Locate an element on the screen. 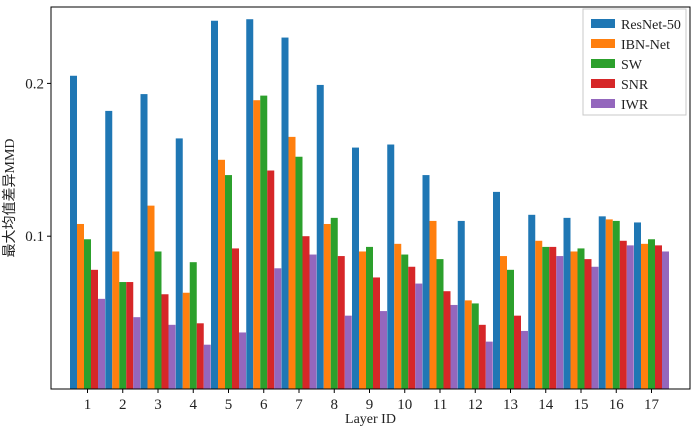 This screenshot has width=700, height=429. x-tick-label: 10 is located at coordinates (404, 405).